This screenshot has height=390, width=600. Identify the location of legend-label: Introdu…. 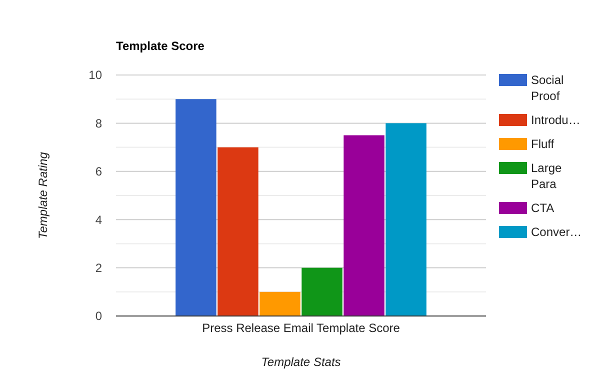
(555, 120).